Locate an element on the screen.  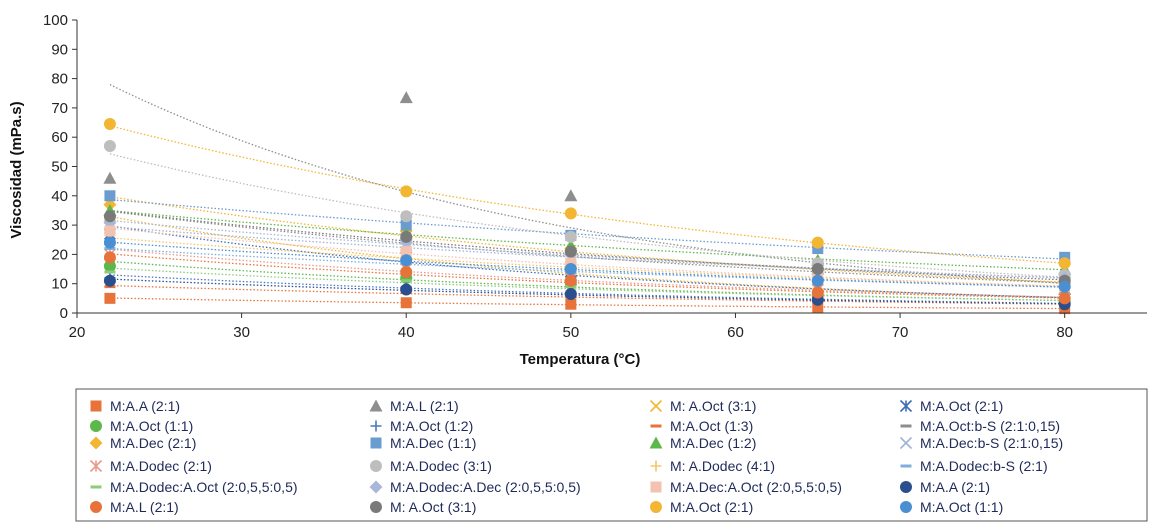
legend-item: M:A.L (2:1) is located at coordinates (414, 406).